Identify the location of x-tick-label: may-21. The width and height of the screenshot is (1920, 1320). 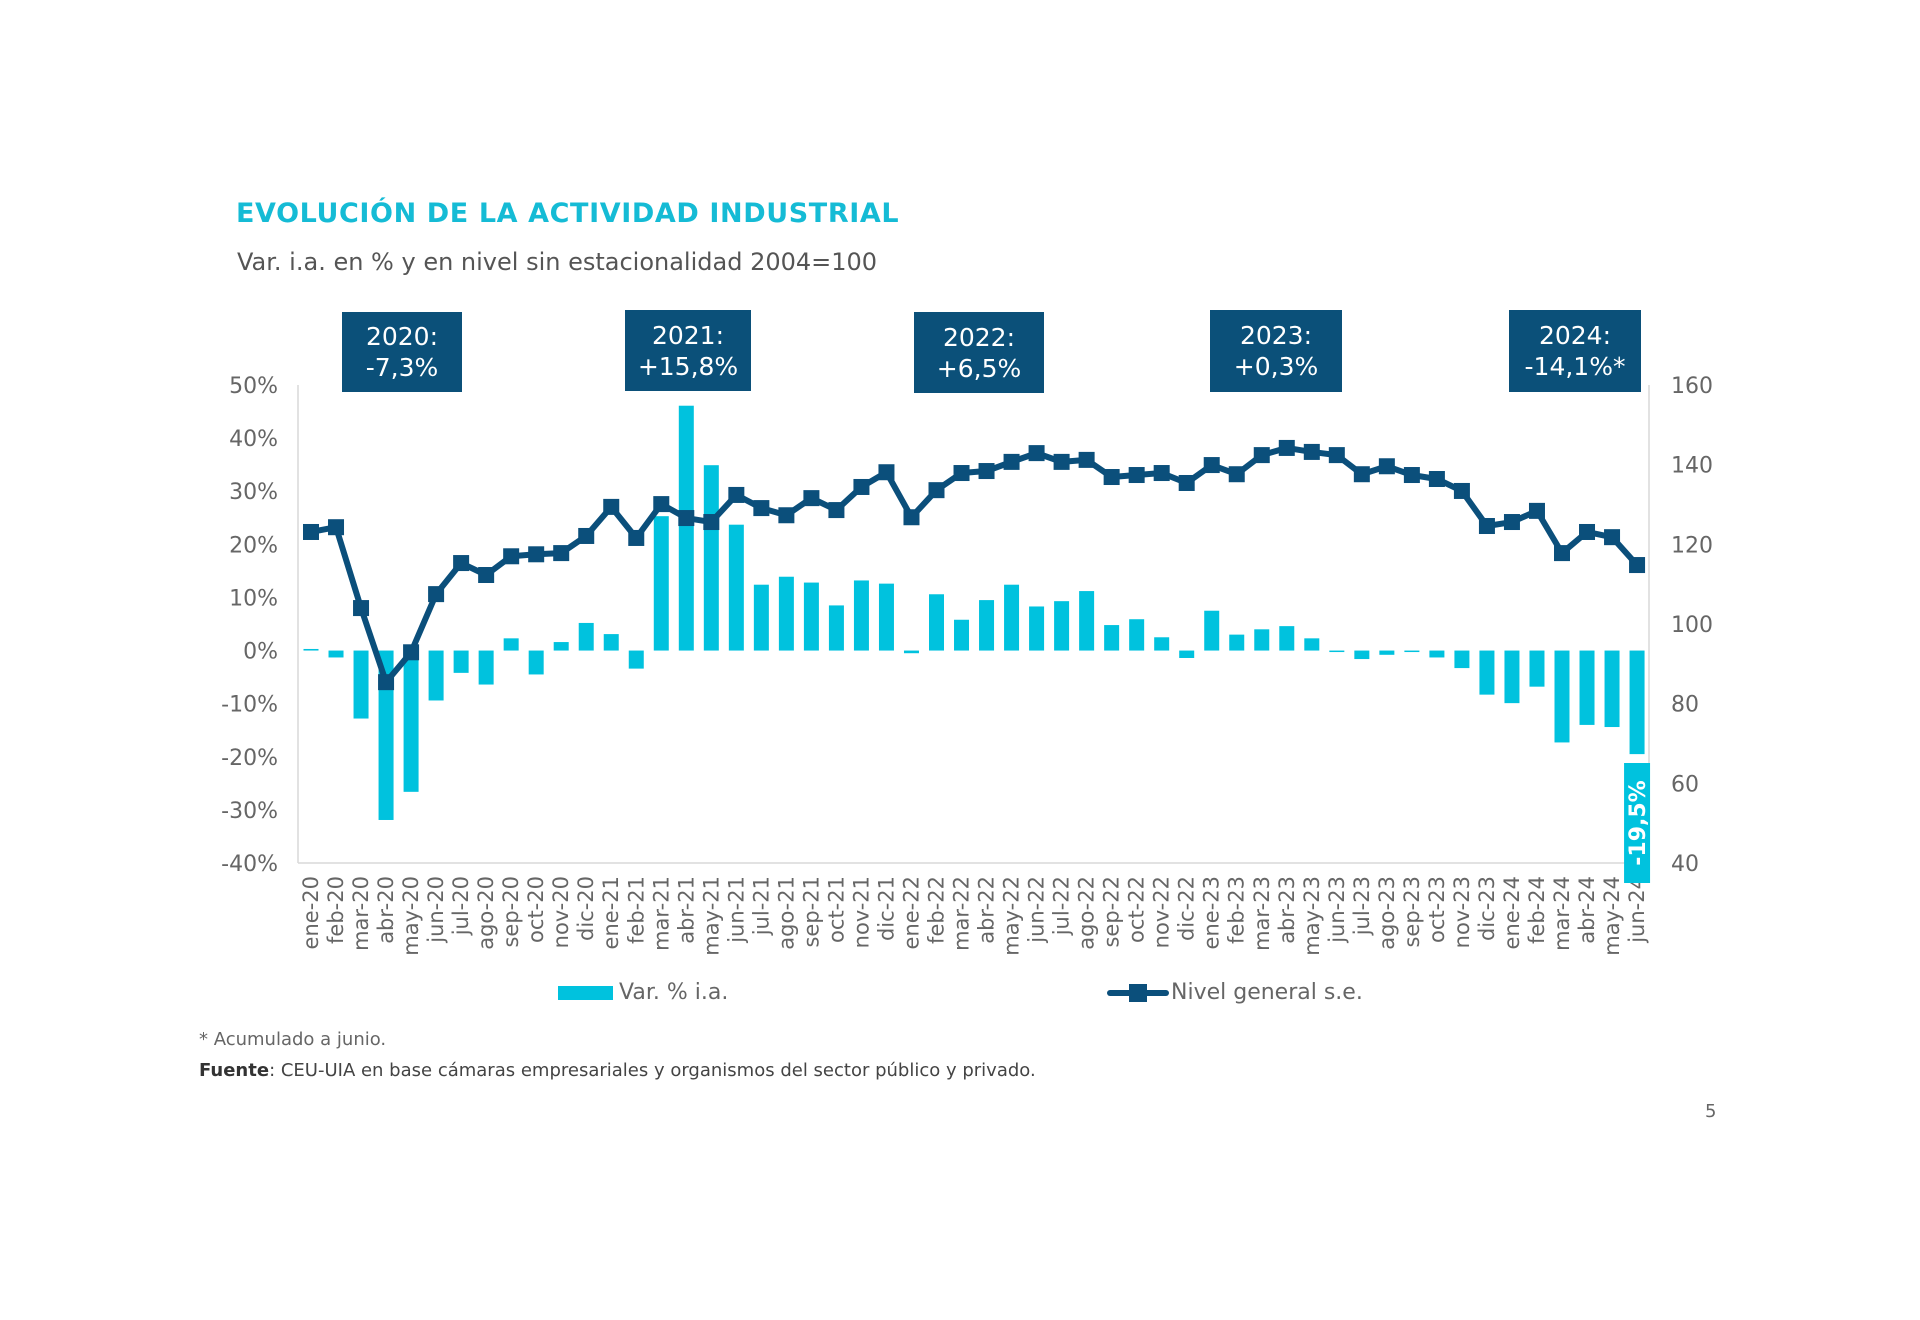
(711, 916).